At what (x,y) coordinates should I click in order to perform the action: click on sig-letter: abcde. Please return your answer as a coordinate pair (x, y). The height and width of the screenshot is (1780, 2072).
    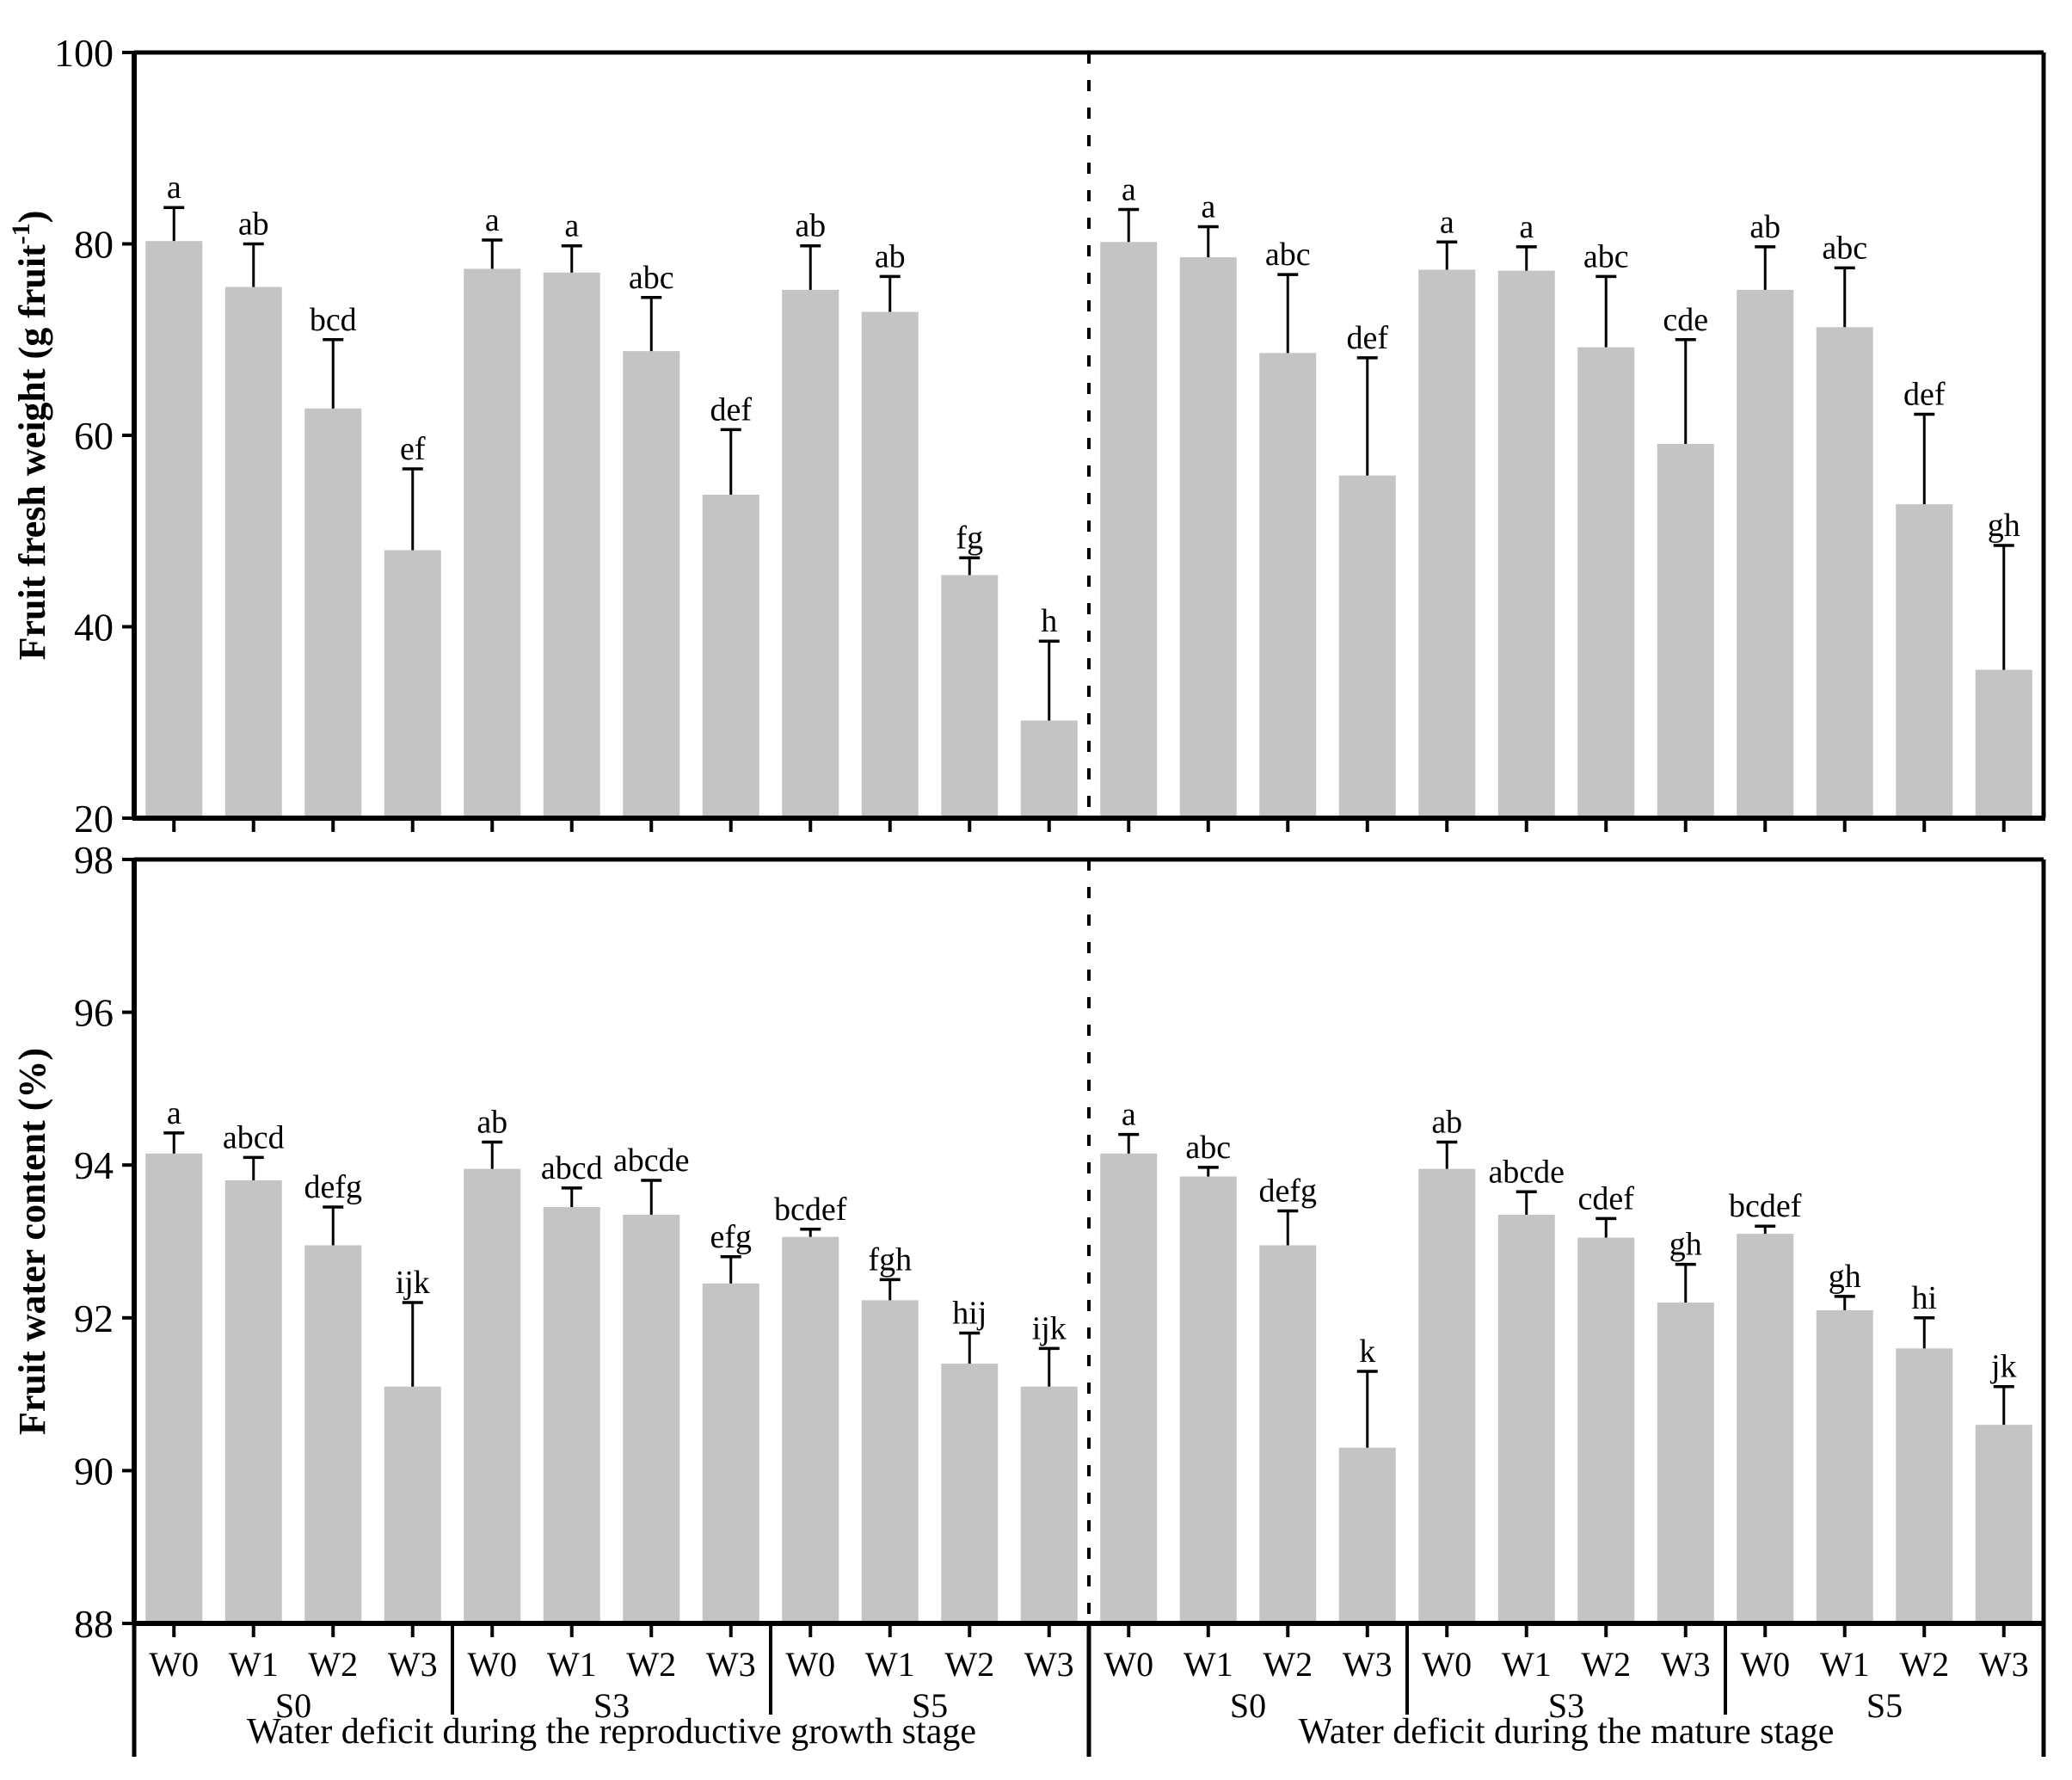
    Looking at the image, I should click on (1526, 1172).